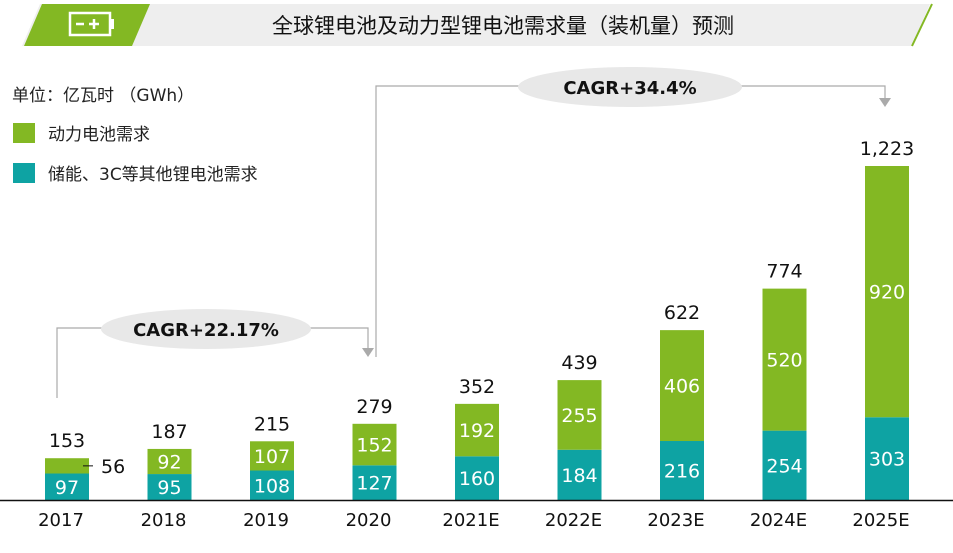  What do you see at coordinates (579, 363) in the screenshot?
I see `bar-total-label: 439` at bounding box center [579, 363].